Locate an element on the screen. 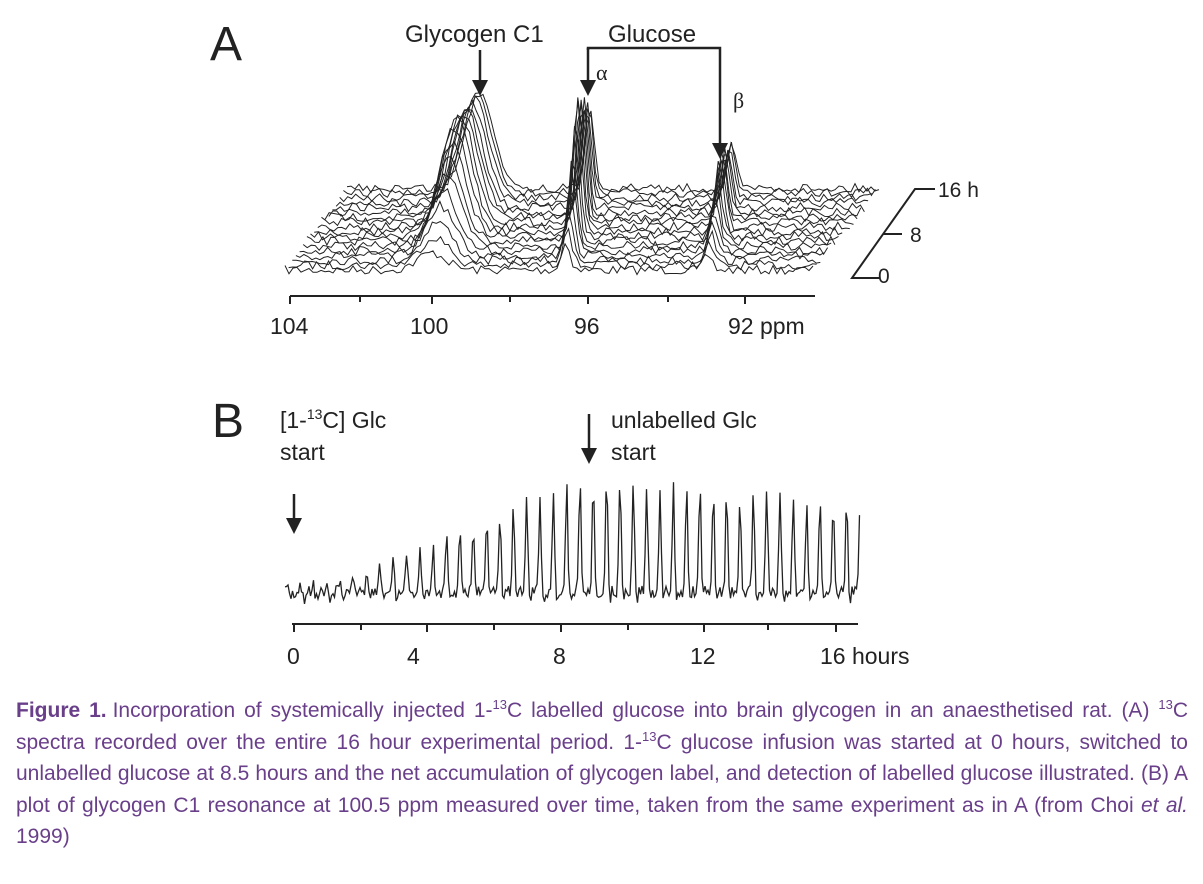  switch-label: unlabelled Glc is located at coordinates (684, 420).